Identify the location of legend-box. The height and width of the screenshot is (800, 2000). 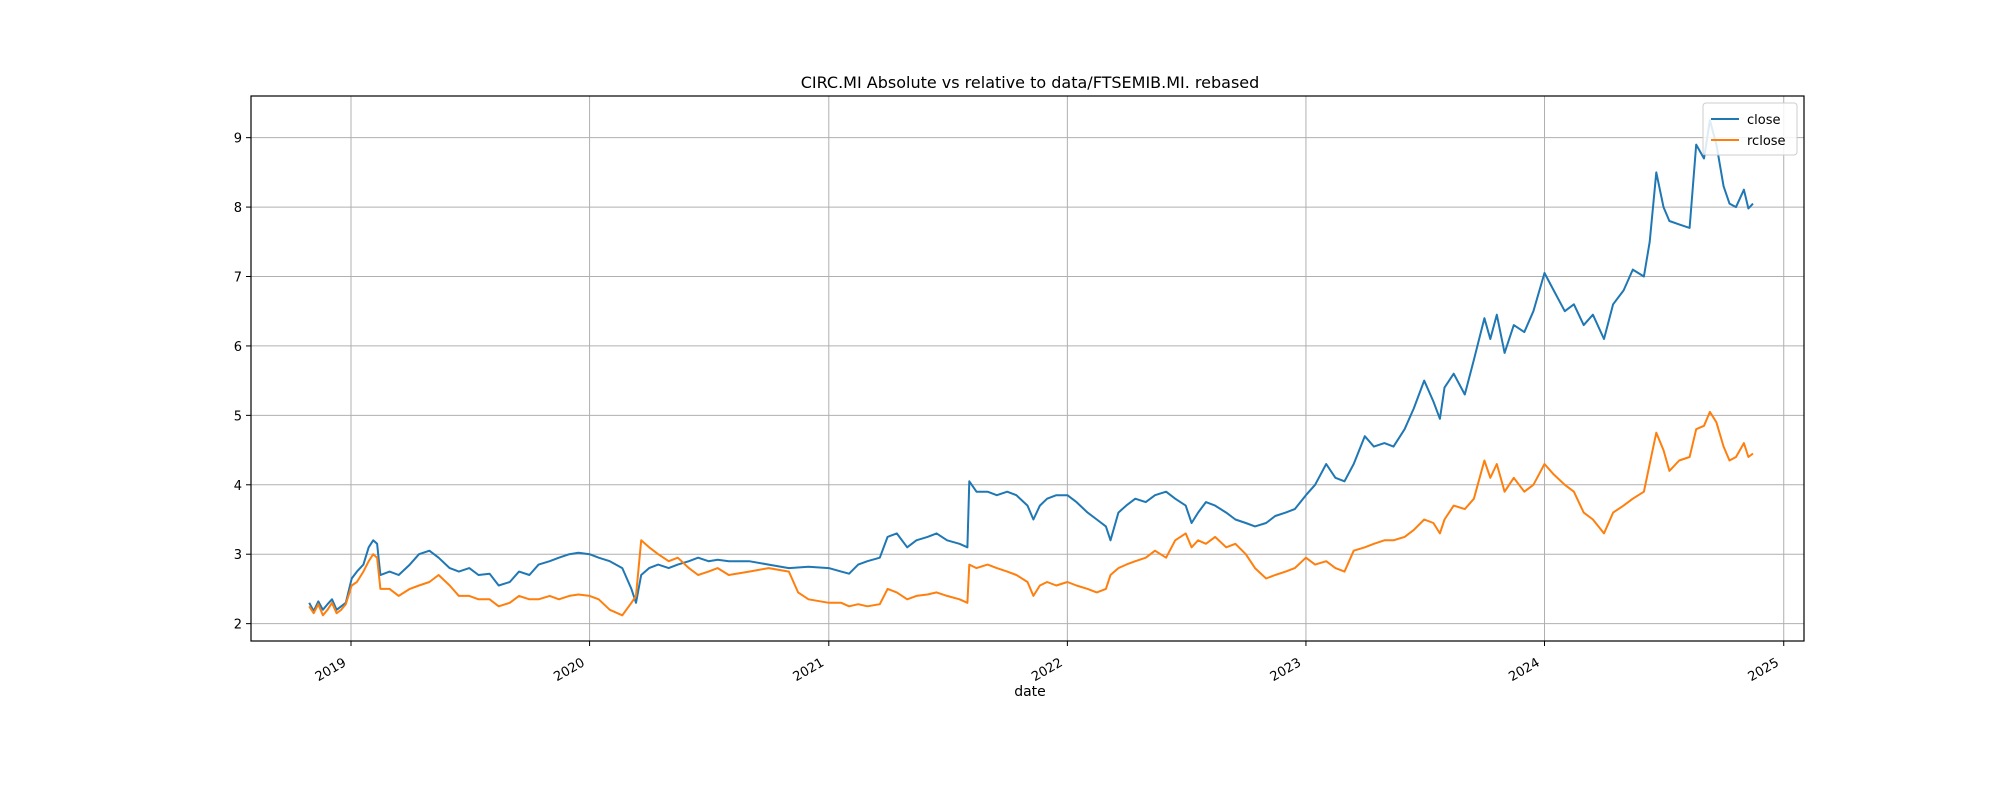
(1750, 129).